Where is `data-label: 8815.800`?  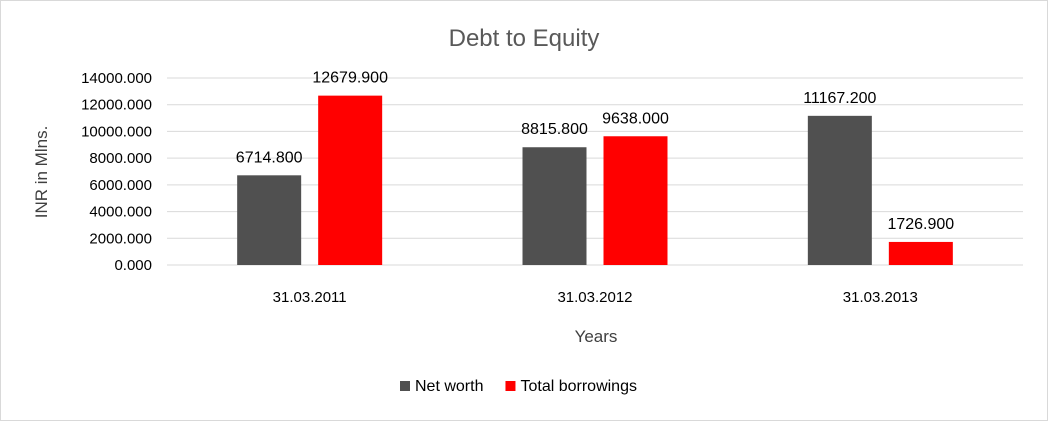
data-label: 8815.800 is located at coordinates (554, 129).